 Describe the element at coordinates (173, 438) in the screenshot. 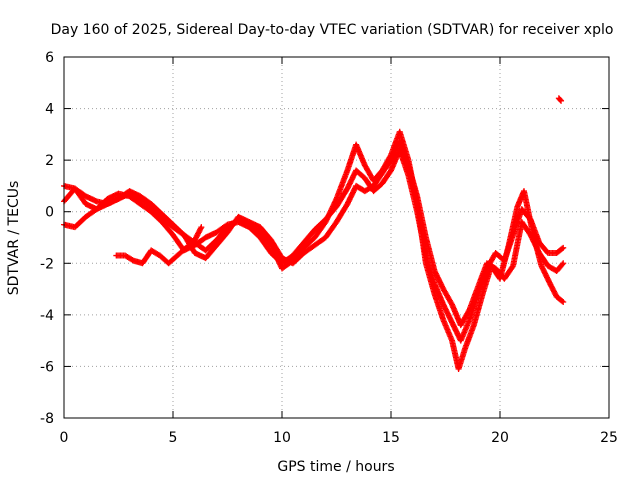

I see `x-tick-label: 5` at that location.